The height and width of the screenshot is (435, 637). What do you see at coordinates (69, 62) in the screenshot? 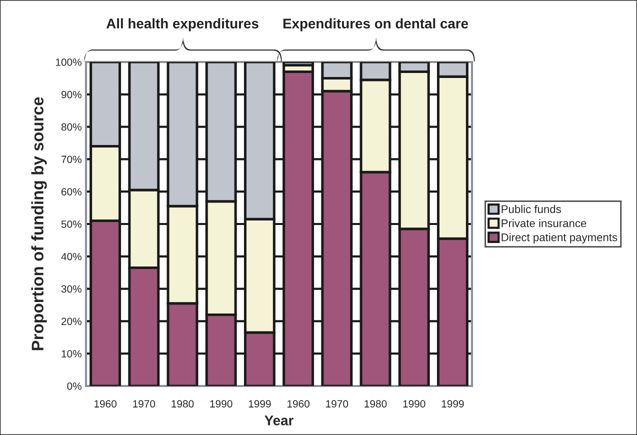
I see `y-tick-label: 100%` at bounding box center [69, 62].